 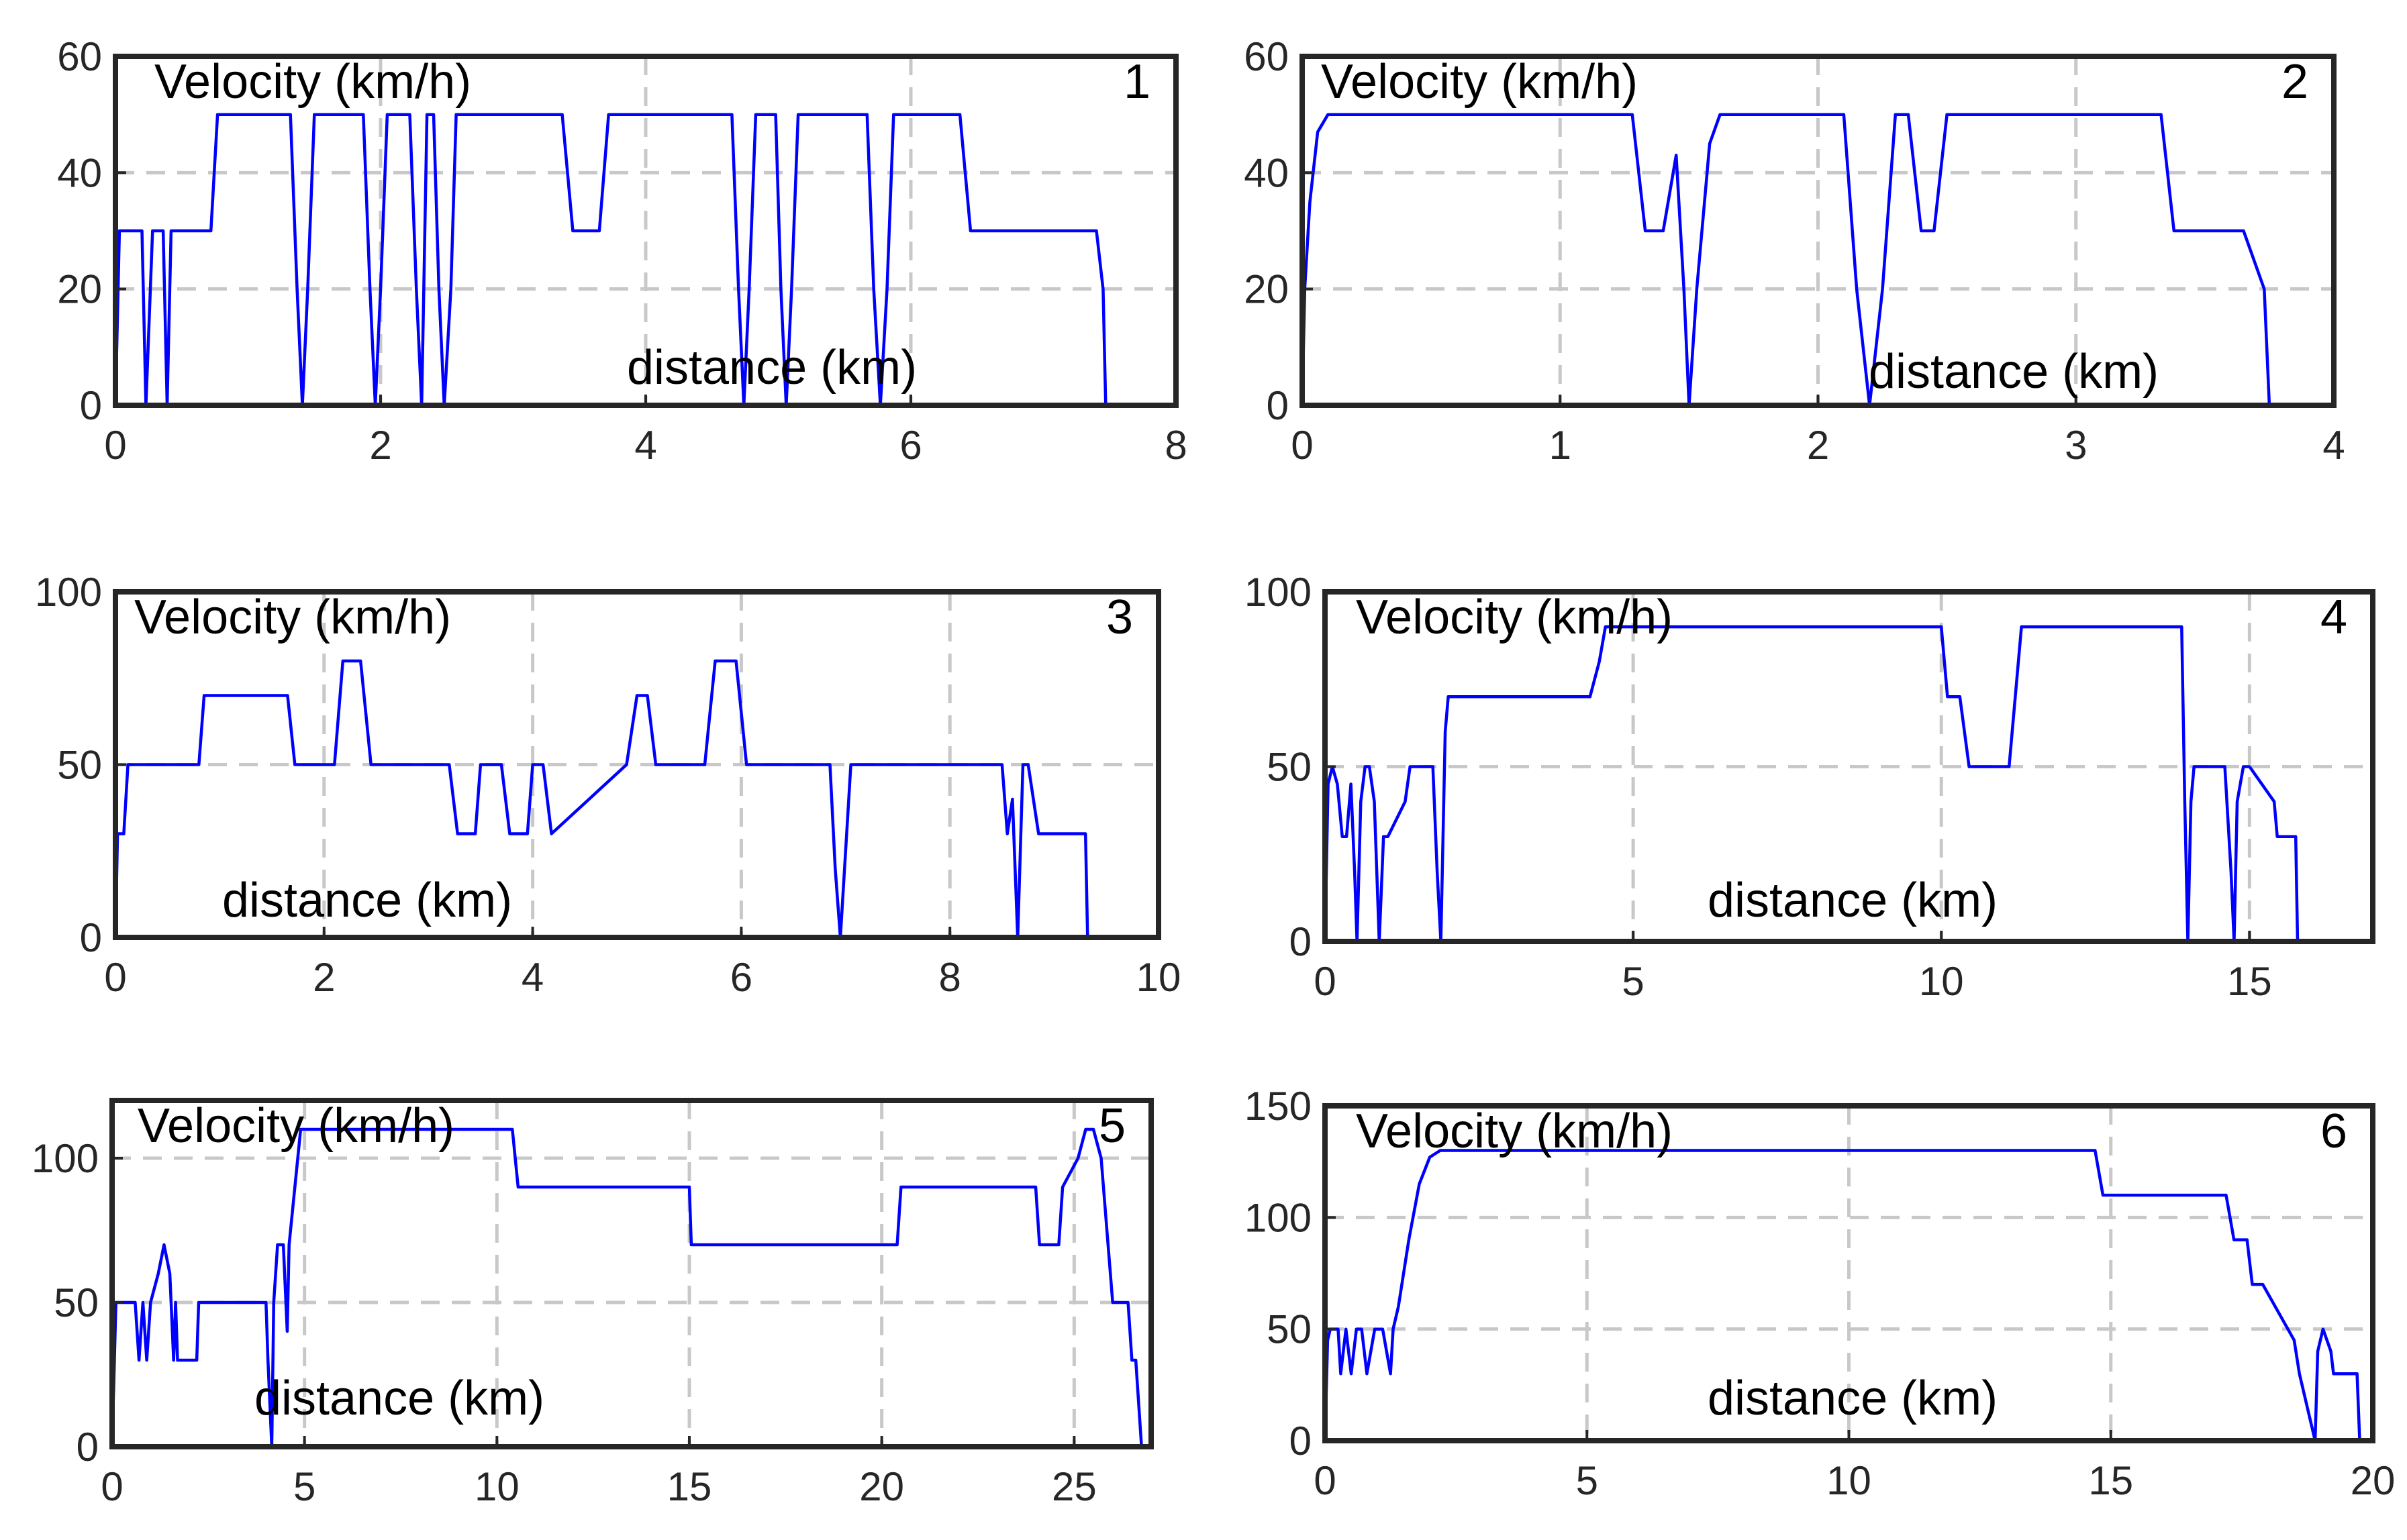 I want to click on y-tick-label: 150, so click(x=1278, y=1106).